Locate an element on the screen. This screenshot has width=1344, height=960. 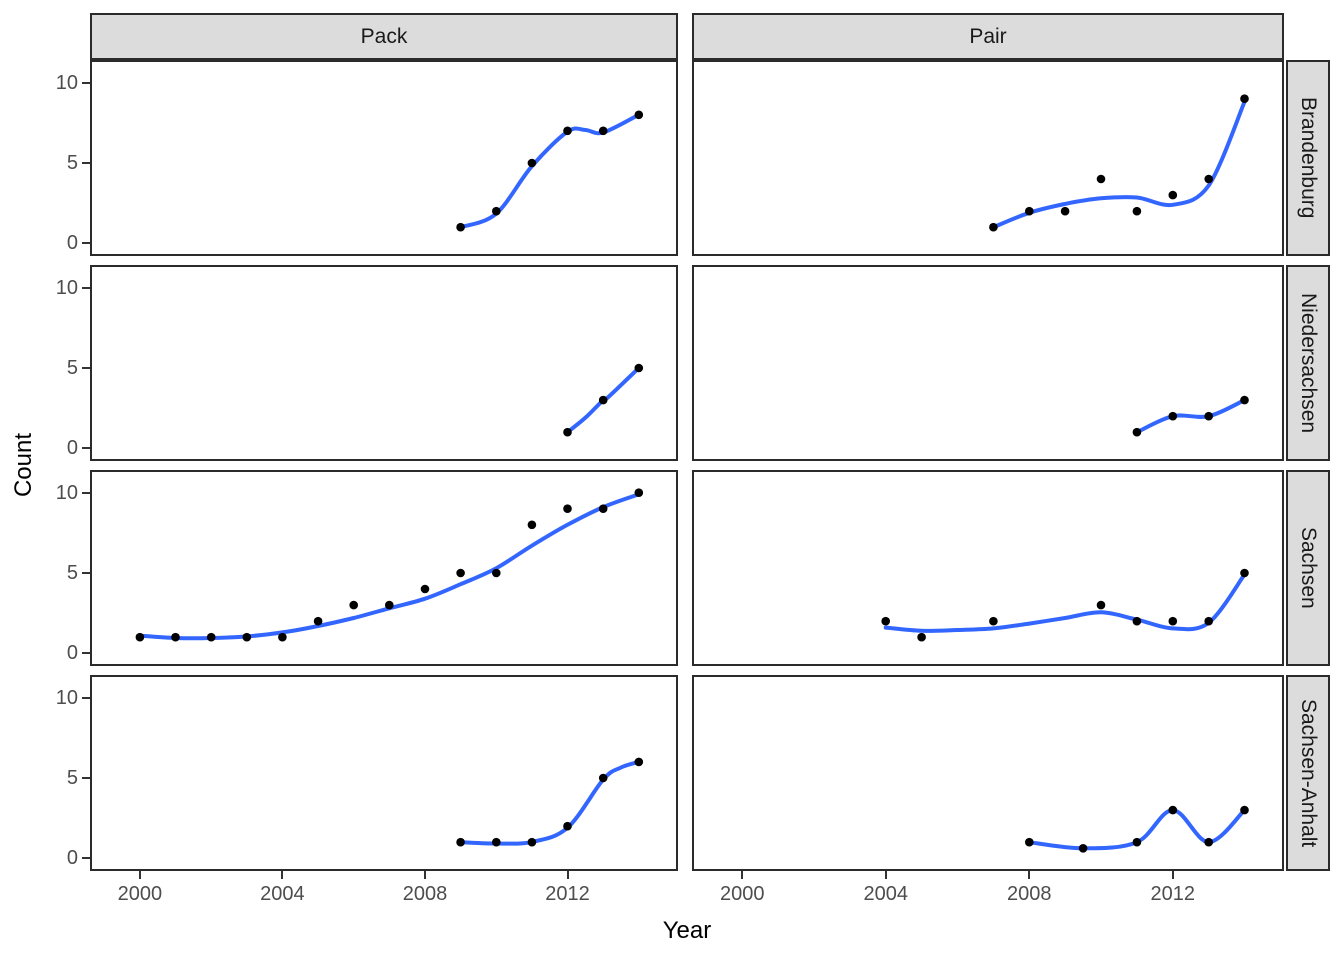
facet-row-strip: Niedersachsen is located at coordinates (1308, 363).